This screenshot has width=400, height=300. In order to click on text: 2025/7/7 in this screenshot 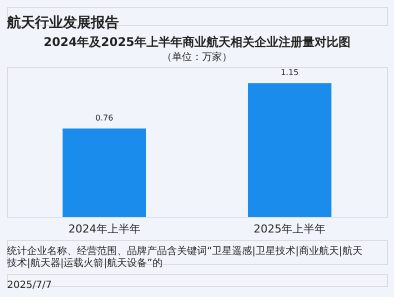, I will do `click(29, 285)`.